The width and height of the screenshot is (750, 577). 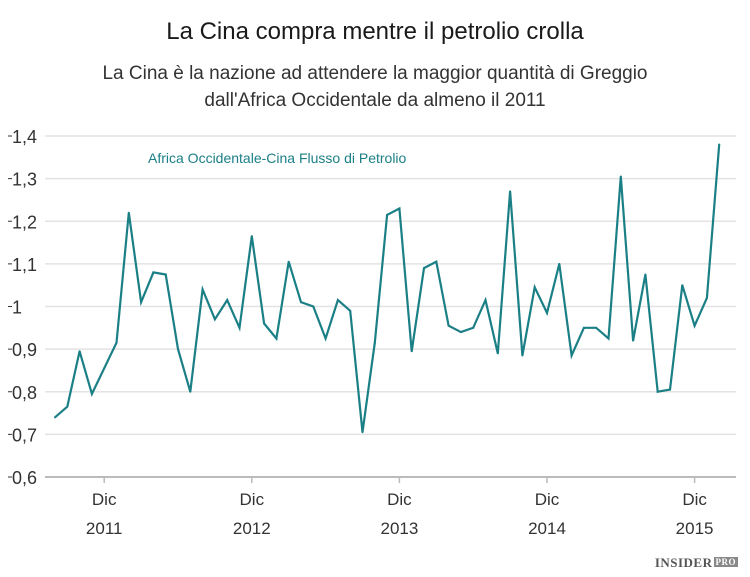 I want to click on x-tick-label-year: 2012, so click(x=252, y=528).